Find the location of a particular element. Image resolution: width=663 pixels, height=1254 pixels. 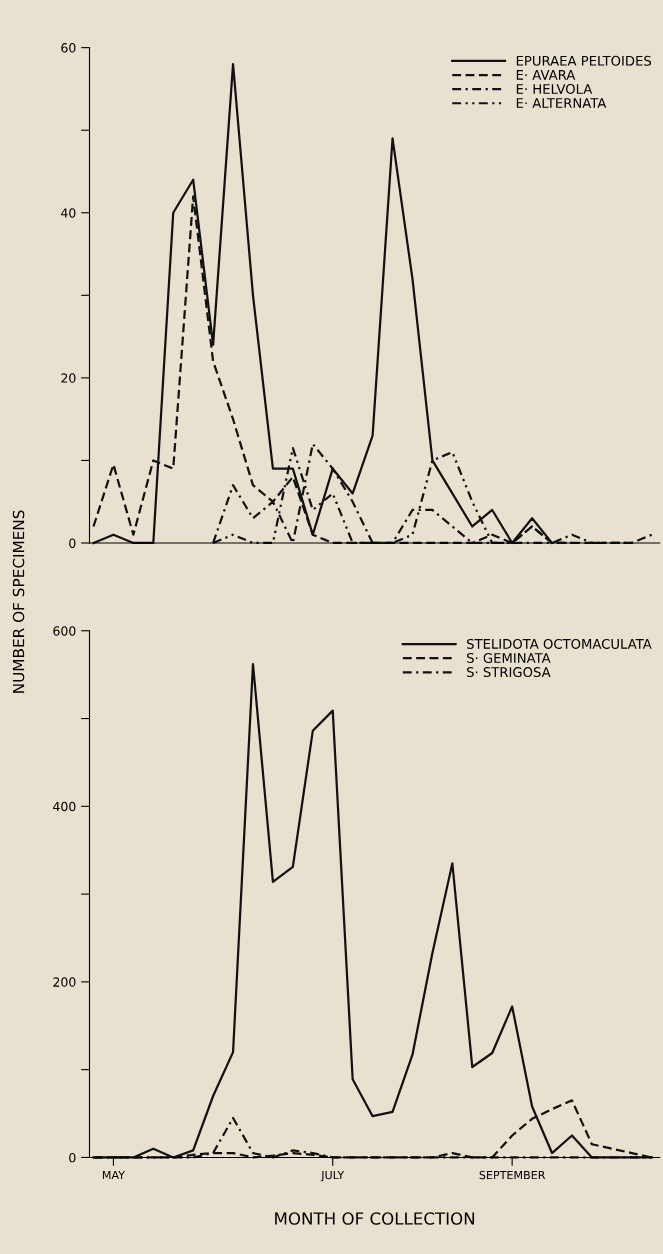

y-axis-title: NUMBER OF SPECIMENS is located at coordinates (18, 601).